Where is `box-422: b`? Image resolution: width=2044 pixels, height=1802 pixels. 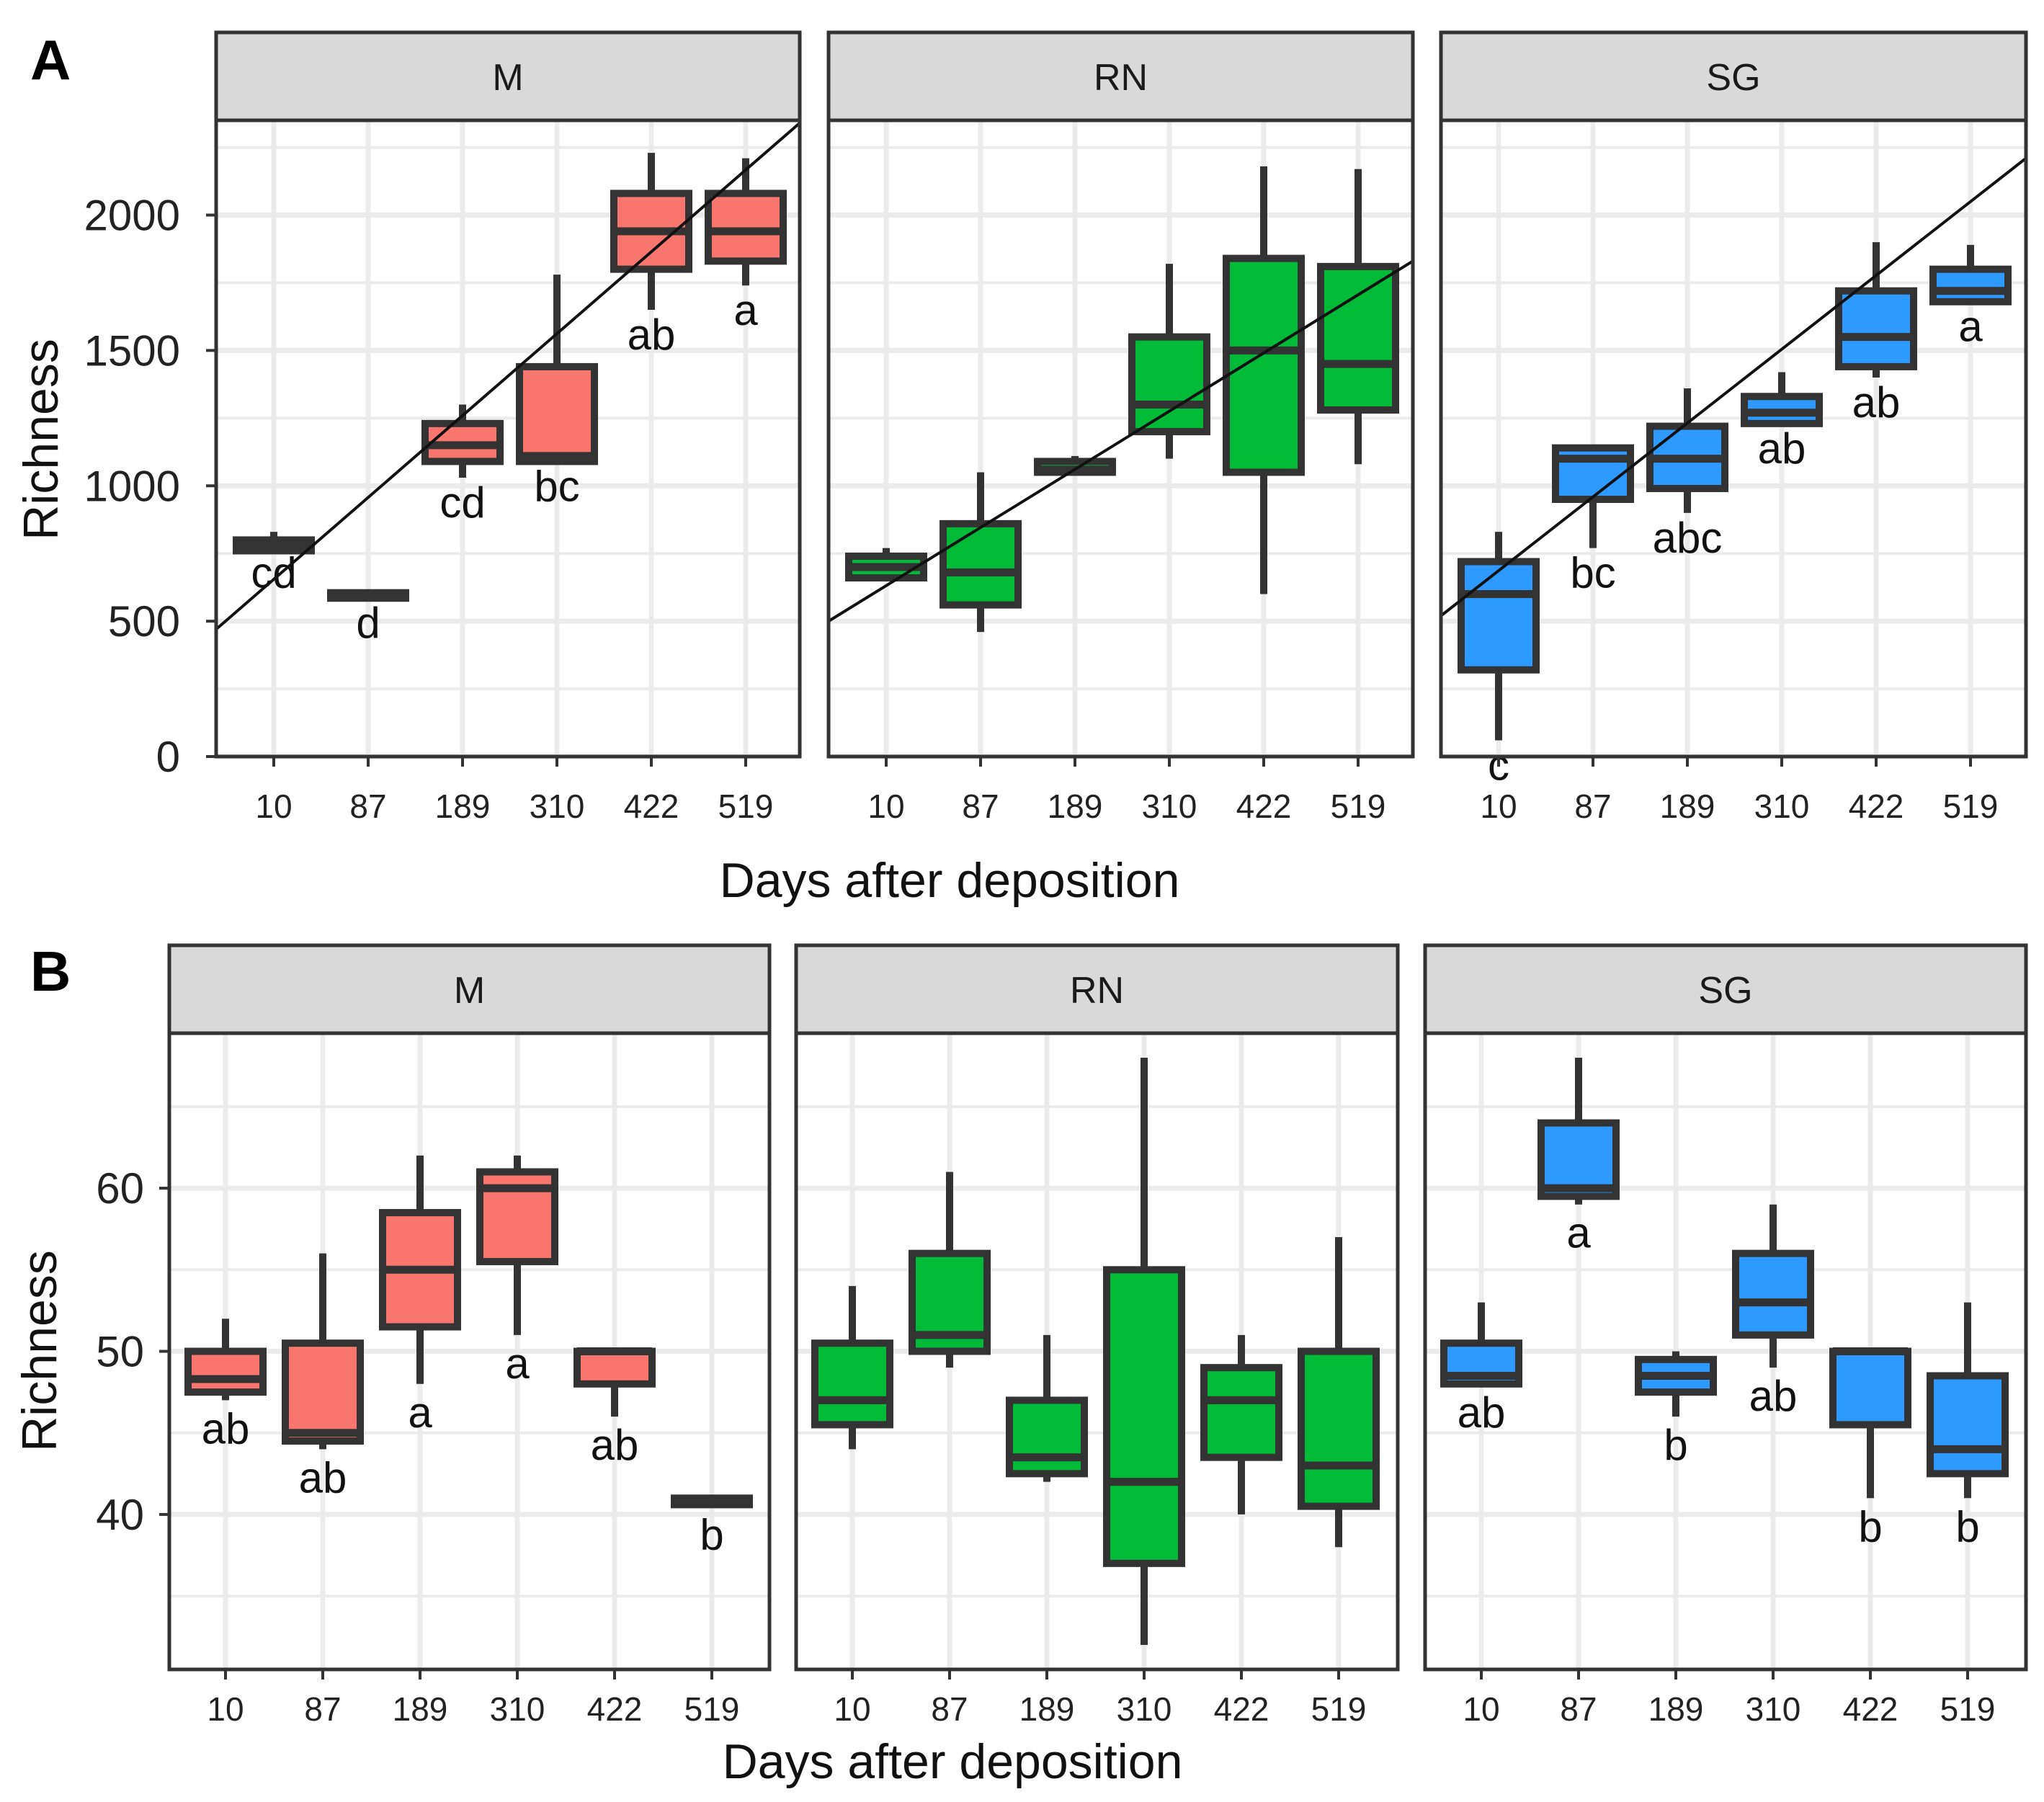 box-422: b is located at coordinates (1870, 1449).